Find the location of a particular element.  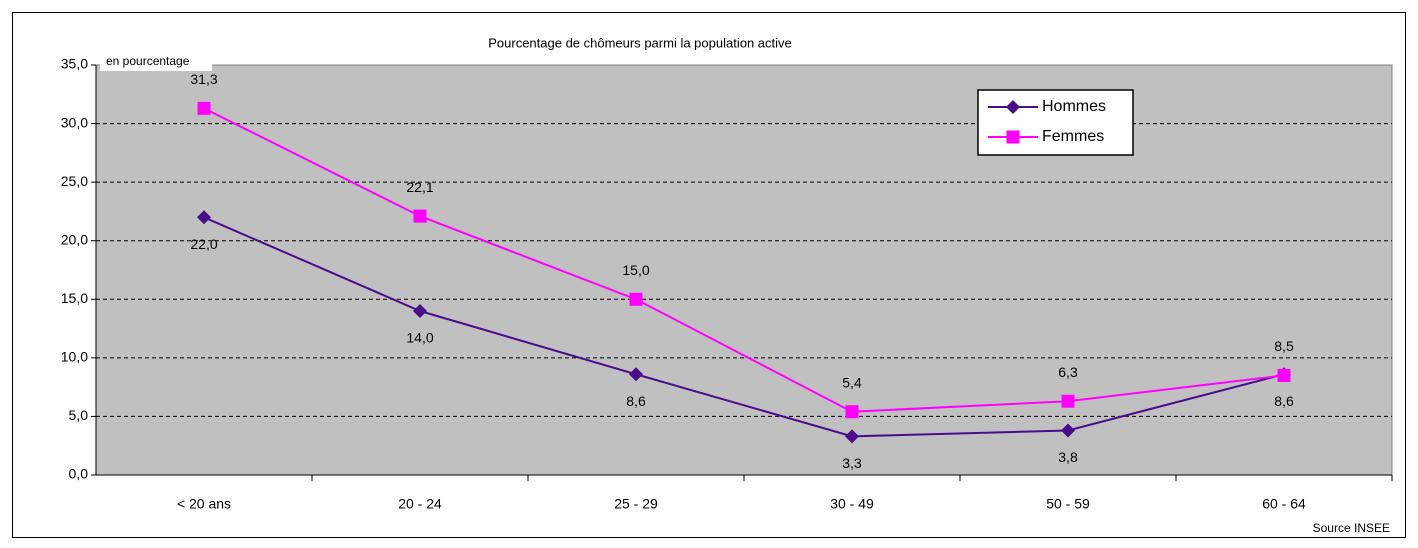

data-label: 14,0 is located at coordinates (419, 338).